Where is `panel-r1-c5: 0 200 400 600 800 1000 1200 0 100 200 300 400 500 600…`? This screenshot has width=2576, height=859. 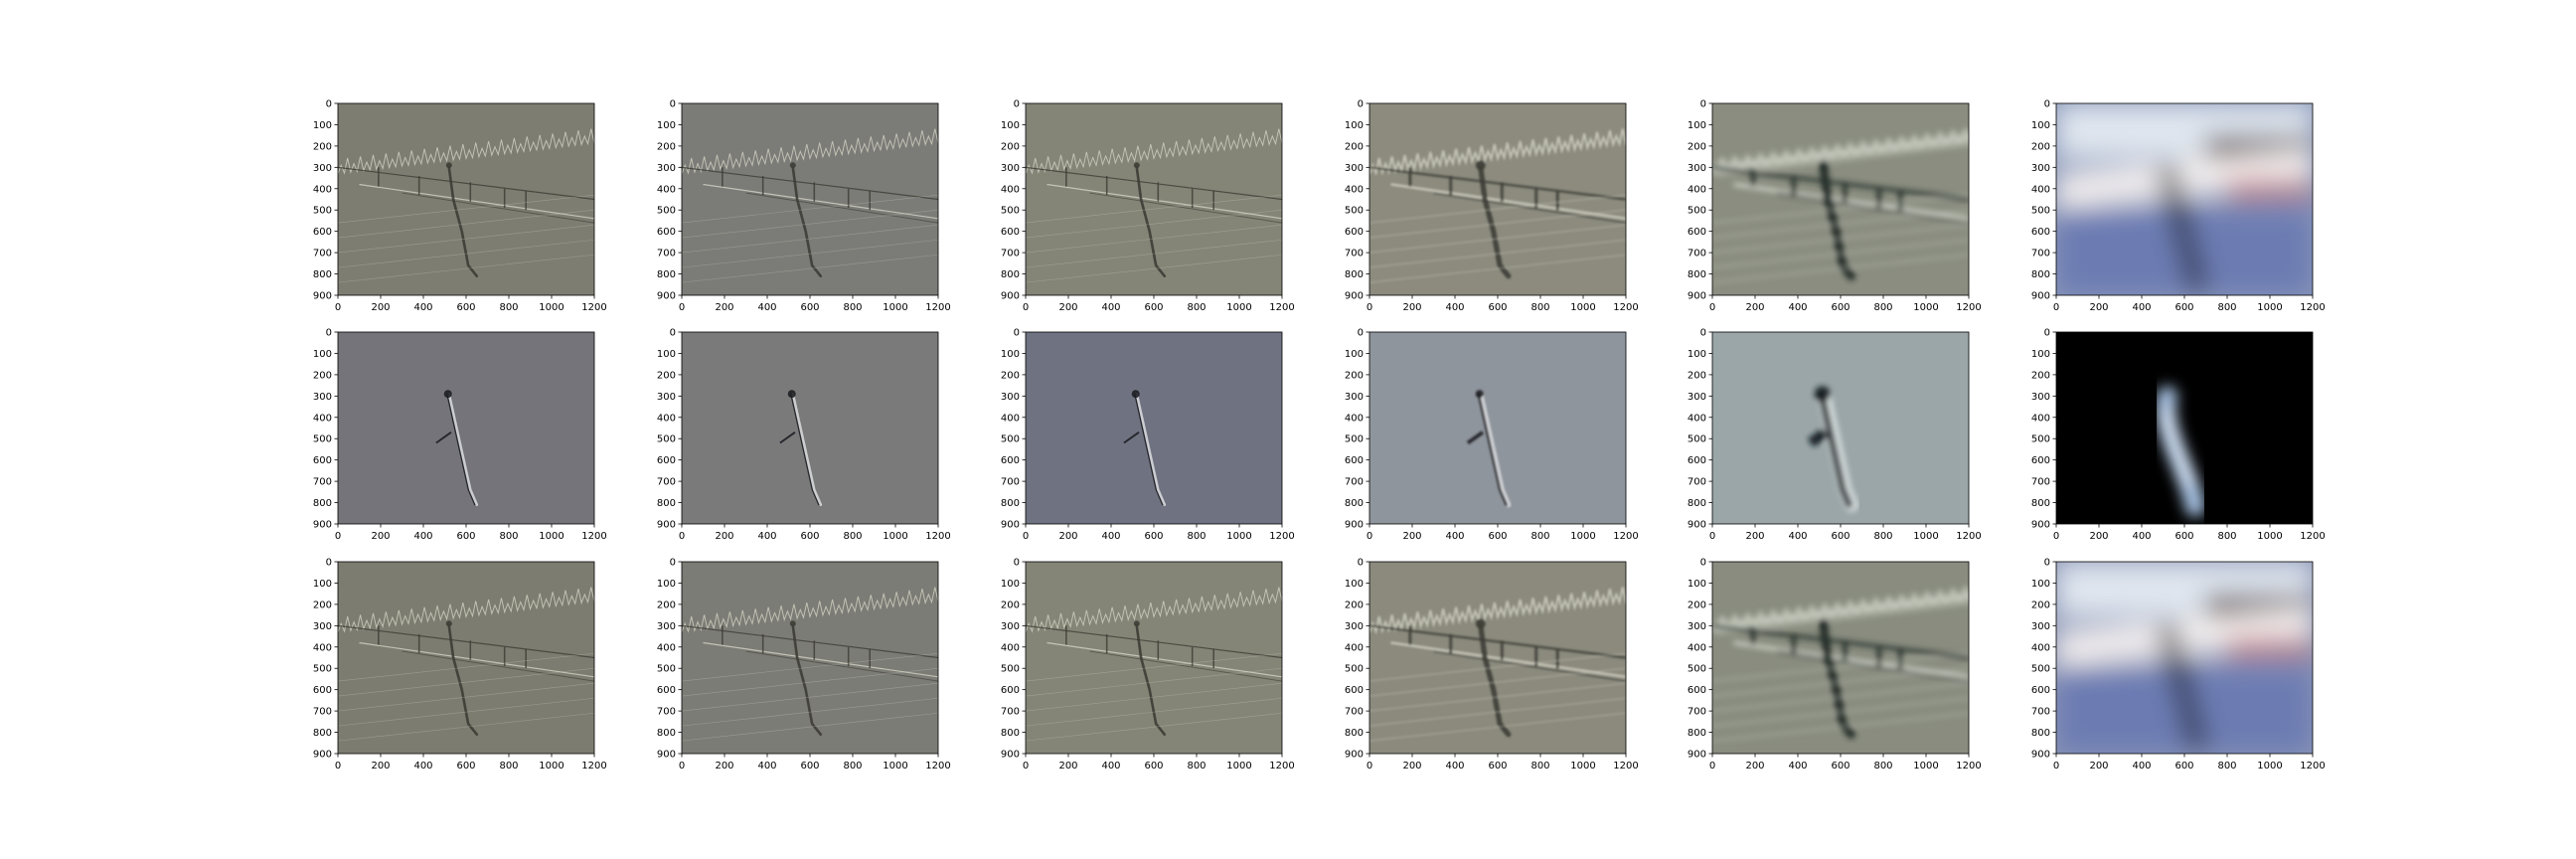 panel-r1-c5: 0 200 400 600 800 1000 1200 0 100 200 300 400 500 600… is located at coordinates (2178, 435).